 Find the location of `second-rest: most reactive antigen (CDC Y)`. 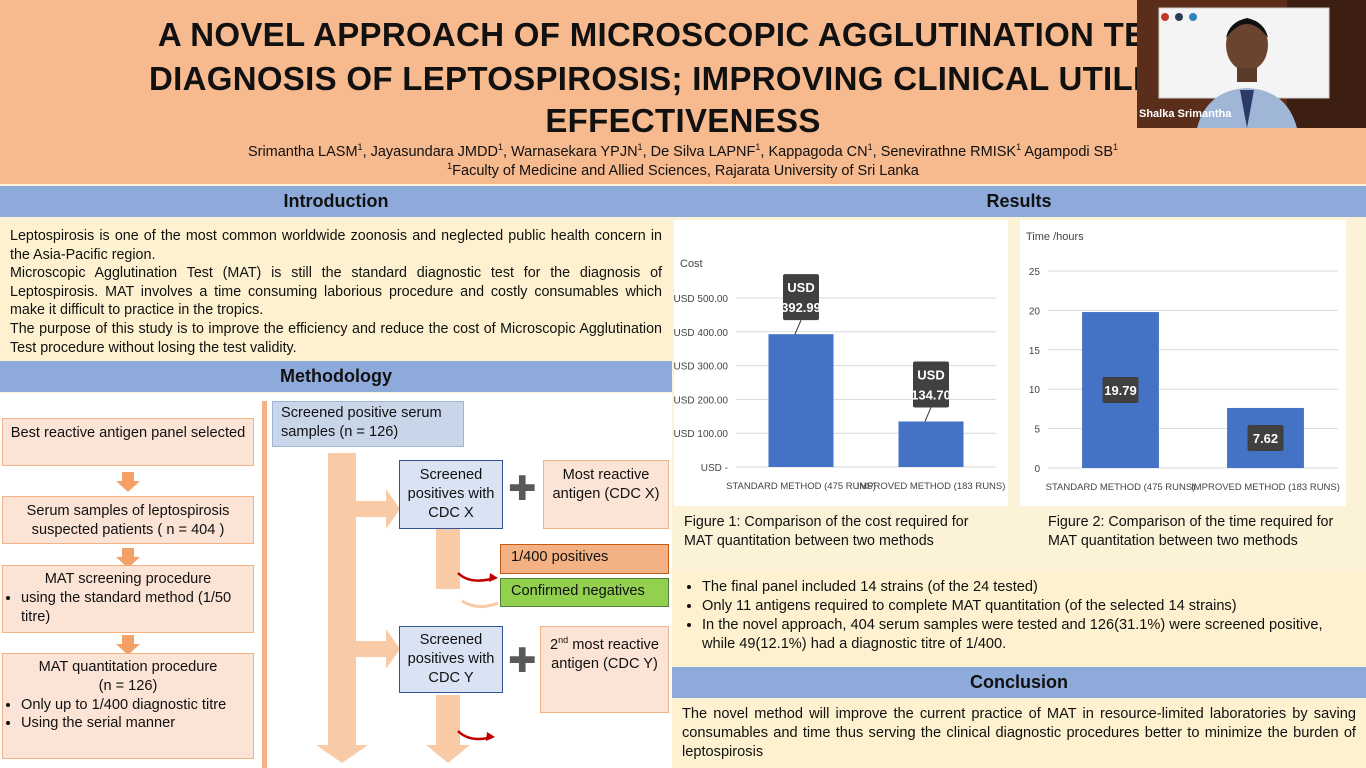

second-rest: most reactive antigen (CDC Y) is located at coordinates (605, 654).